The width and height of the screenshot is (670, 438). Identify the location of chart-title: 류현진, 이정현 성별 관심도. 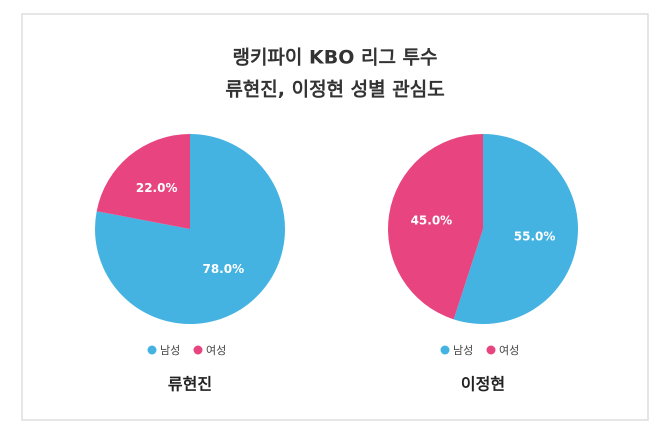
(334, 90).